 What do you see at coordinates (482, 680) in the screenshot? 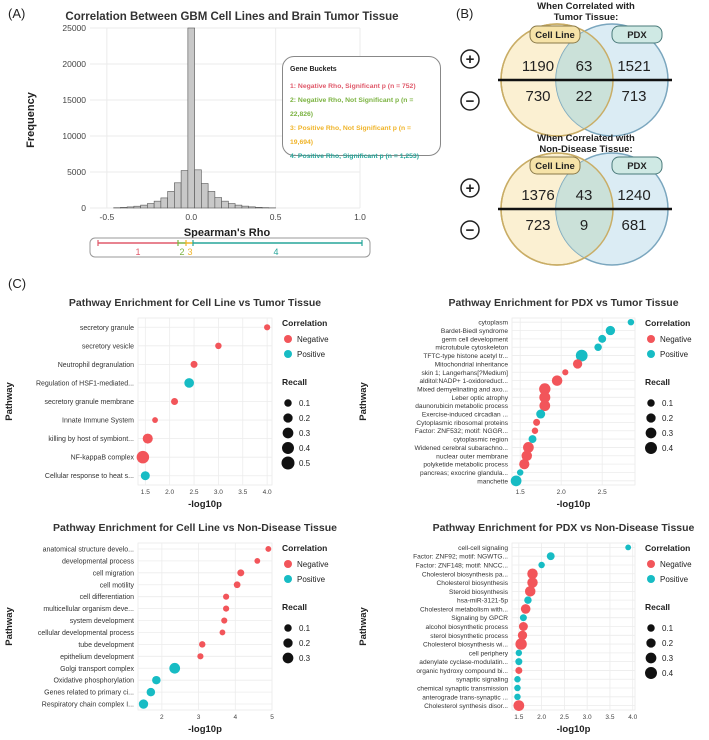
I see `pathway-label: synaptic signaling` at bounding box center [482, 680].